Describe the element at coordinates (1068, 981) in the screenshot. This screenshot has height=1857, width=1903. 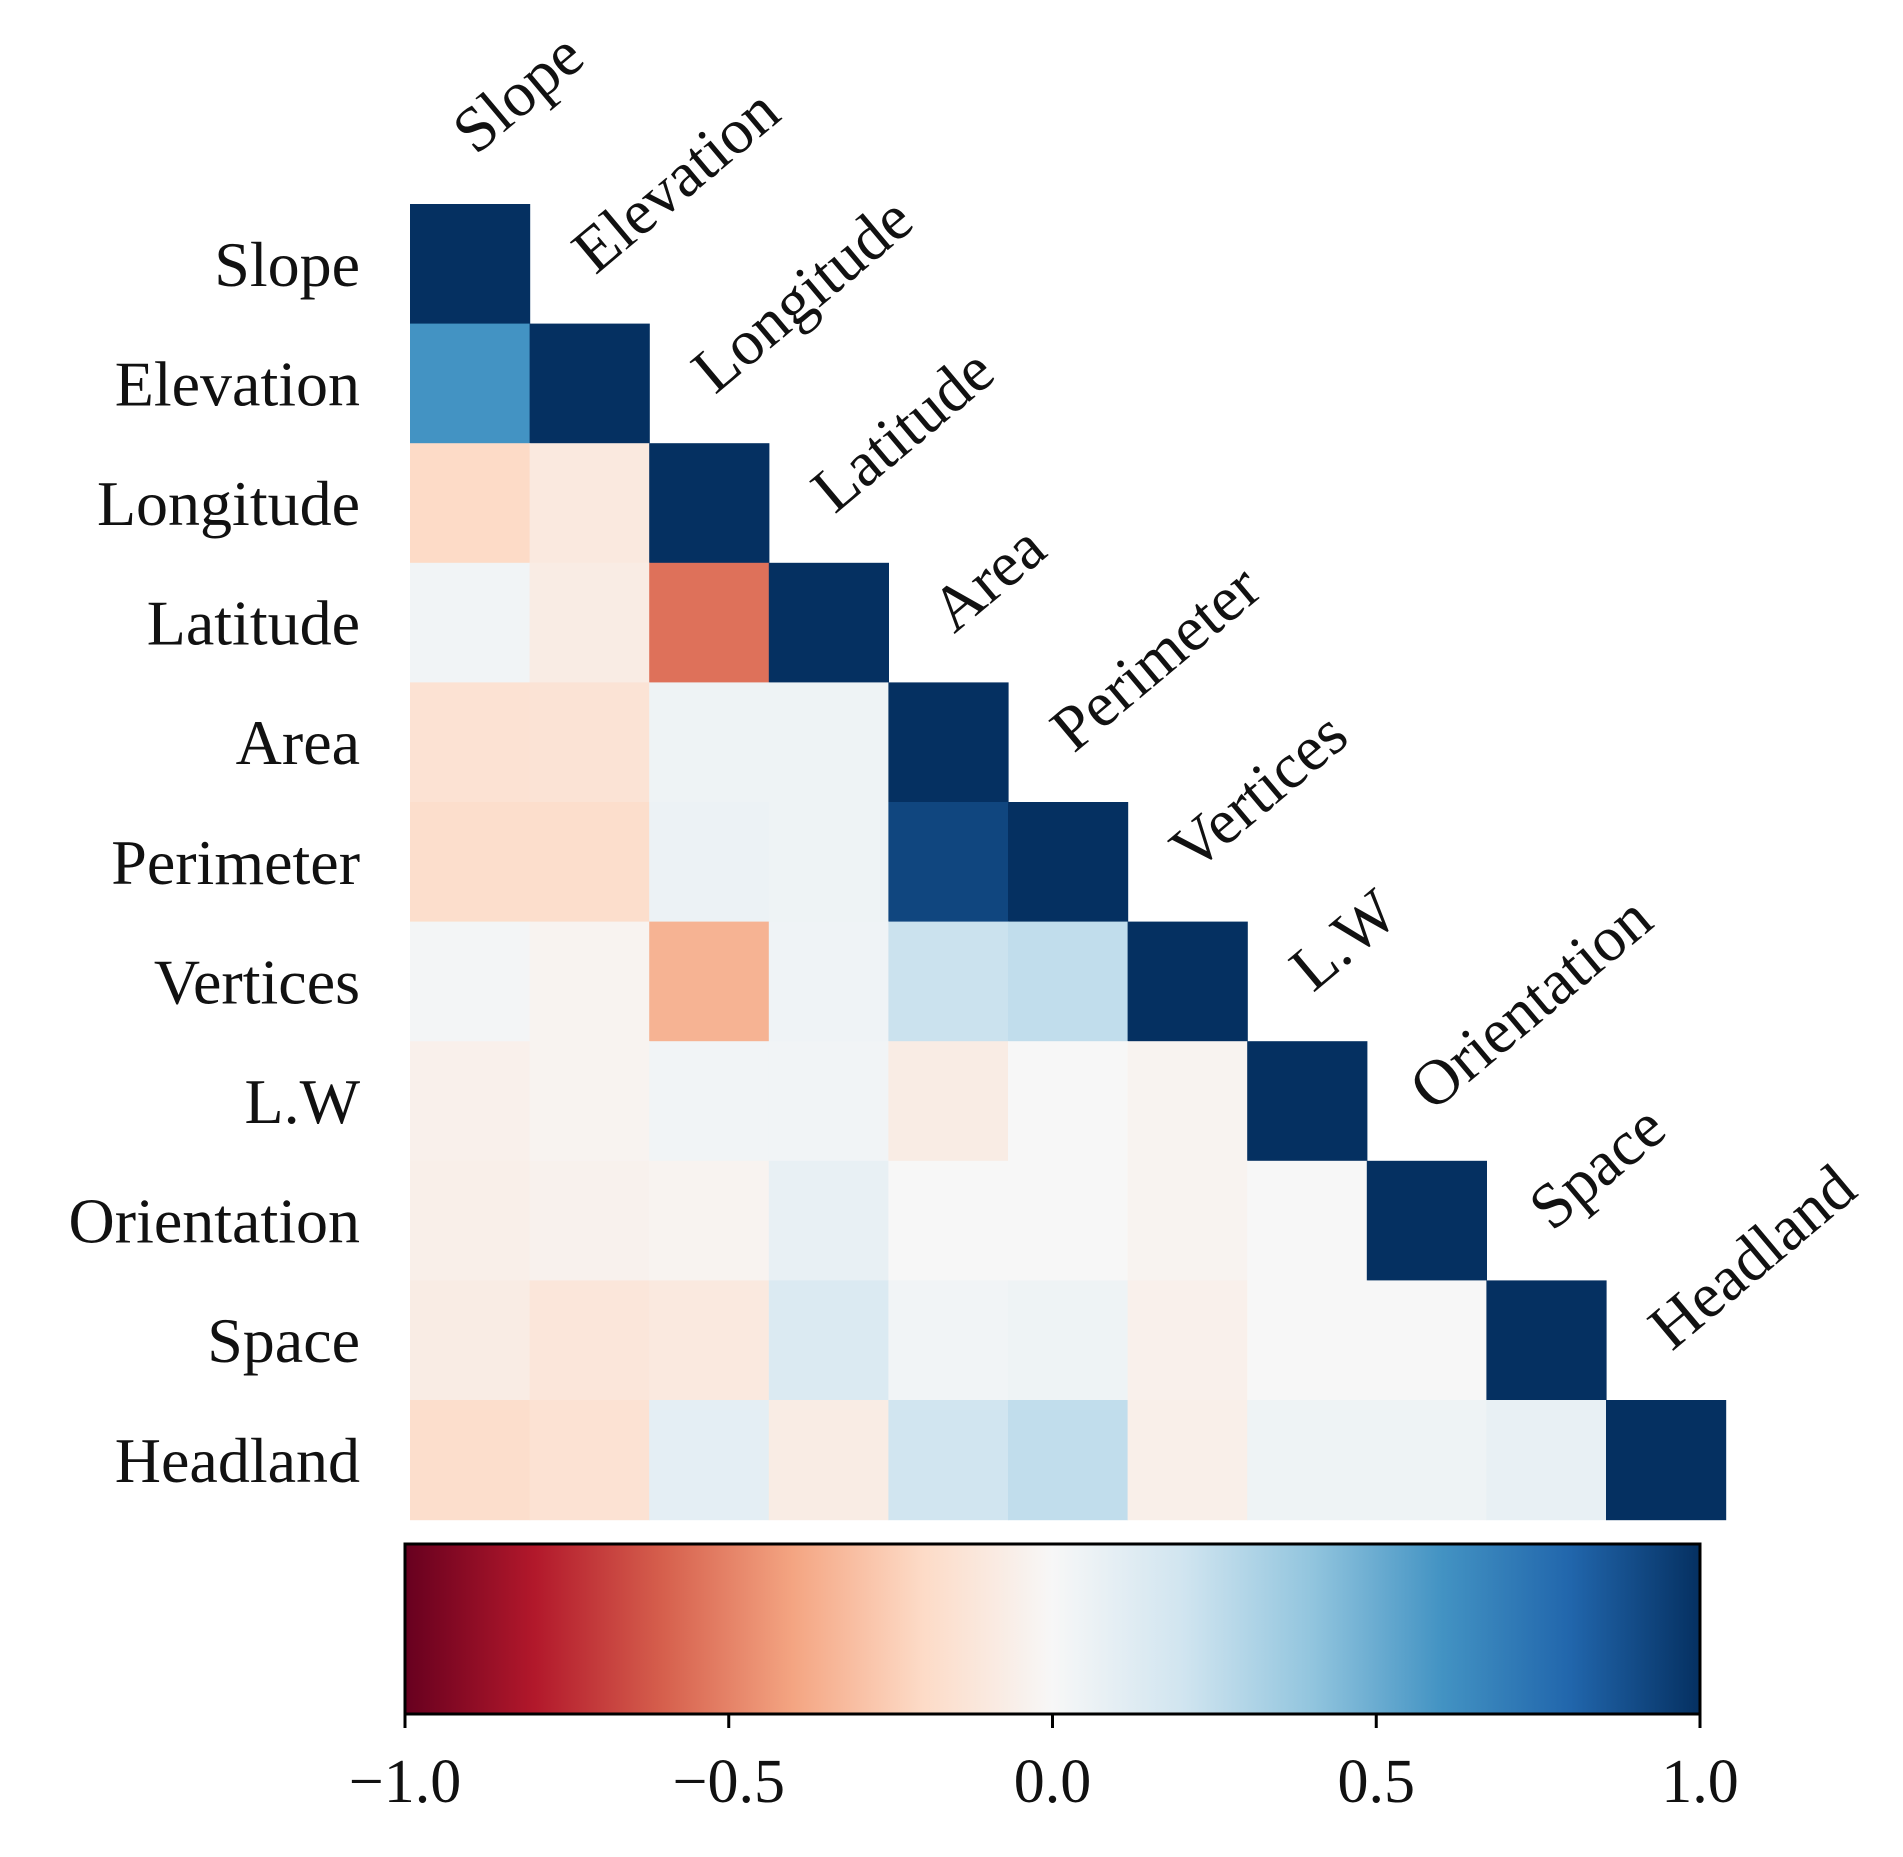
I see `cell-vertices-perimeter` at that location.